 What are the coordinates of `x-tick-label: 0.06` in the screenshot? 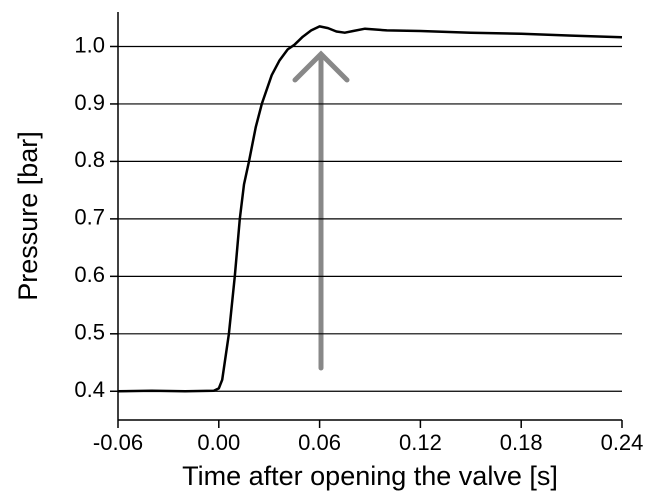 It's located at (319, 442).